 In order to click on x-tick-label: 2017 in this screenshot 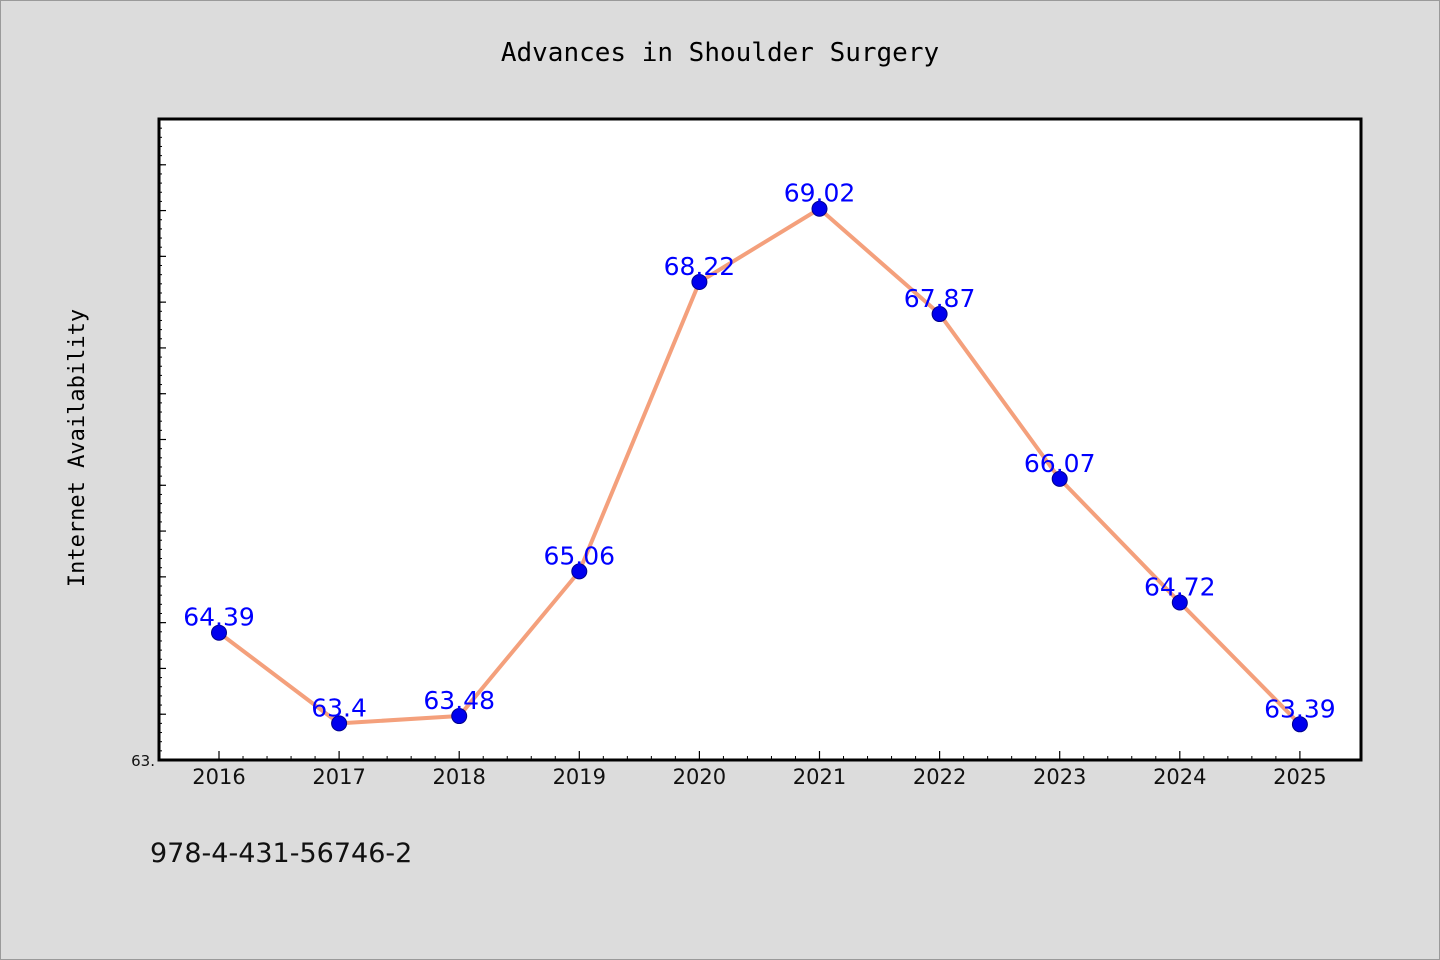, I will do `click(338, 777)`.